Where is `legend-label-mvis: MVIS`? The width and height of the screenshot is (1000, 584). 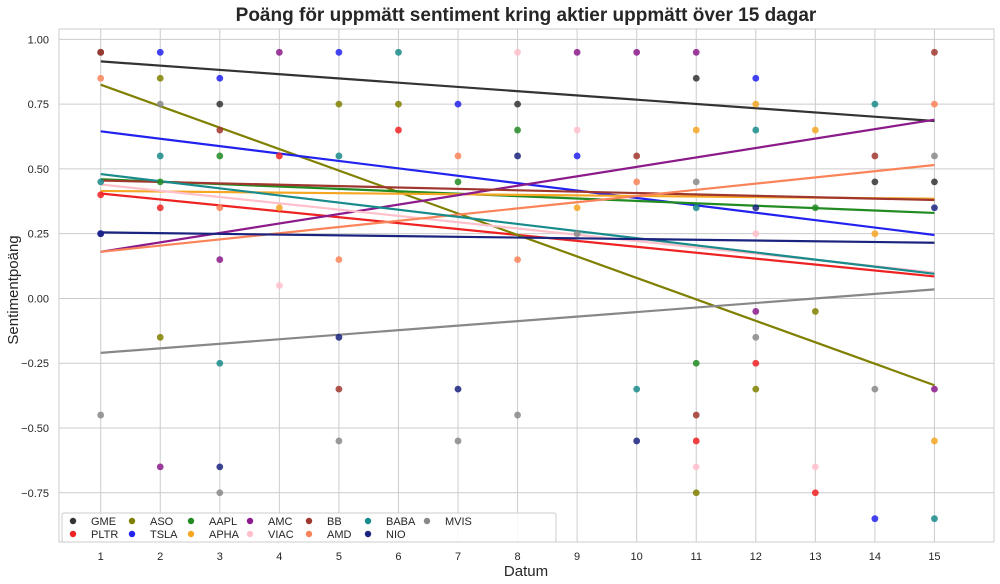 legend-label-mvis: MVIS is located at coordinates (458, 522).